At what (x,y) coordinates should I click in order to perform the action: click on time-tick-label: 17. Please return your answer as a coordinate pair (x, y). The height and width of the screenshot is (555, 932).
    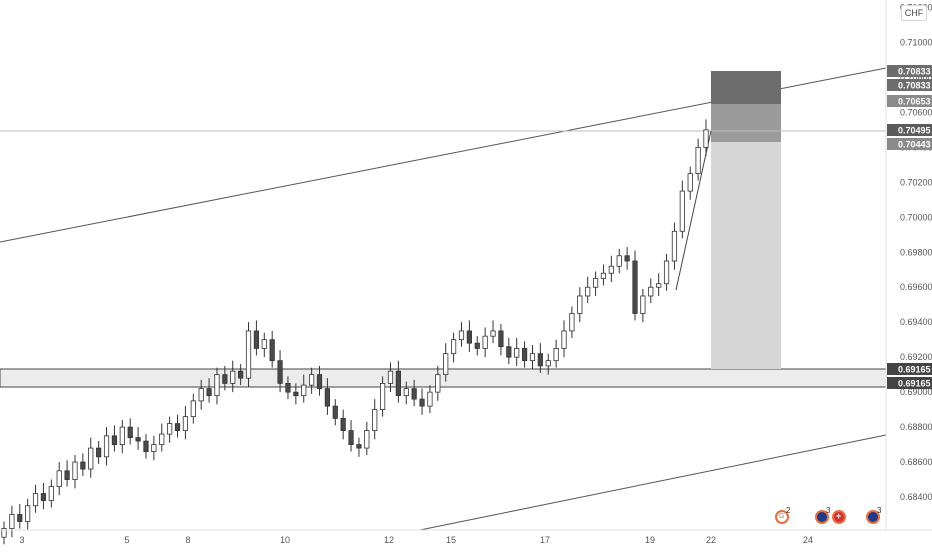
    Looking at the image, I should click on (545, 540).